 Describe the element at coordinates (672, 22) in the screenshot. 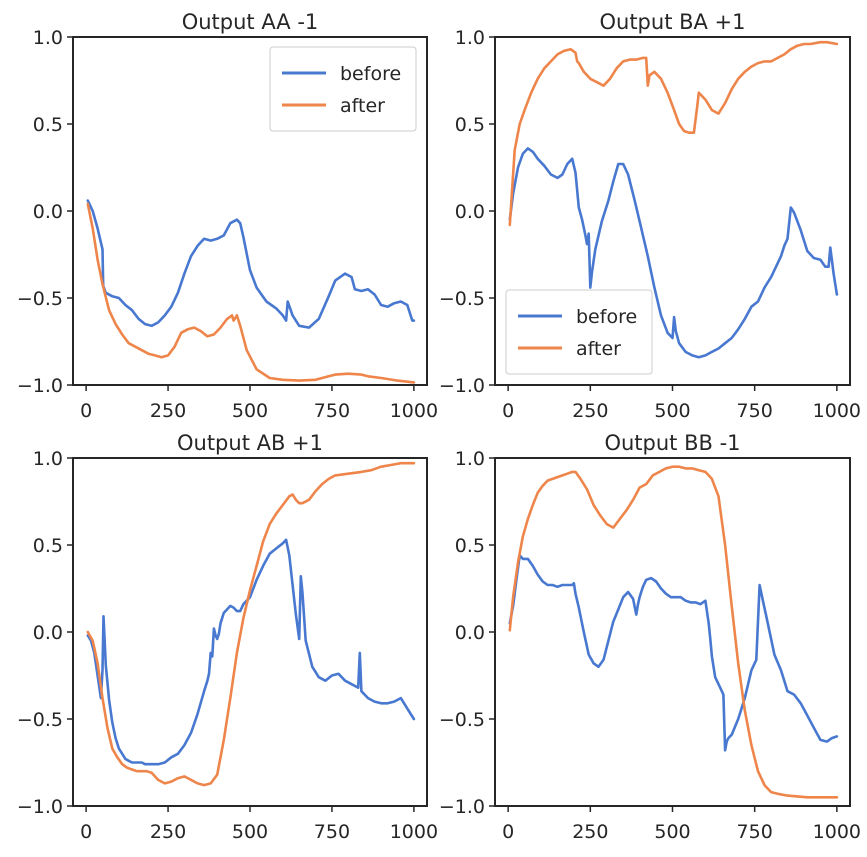

I see `chart-title: Output BA +1` at that location.